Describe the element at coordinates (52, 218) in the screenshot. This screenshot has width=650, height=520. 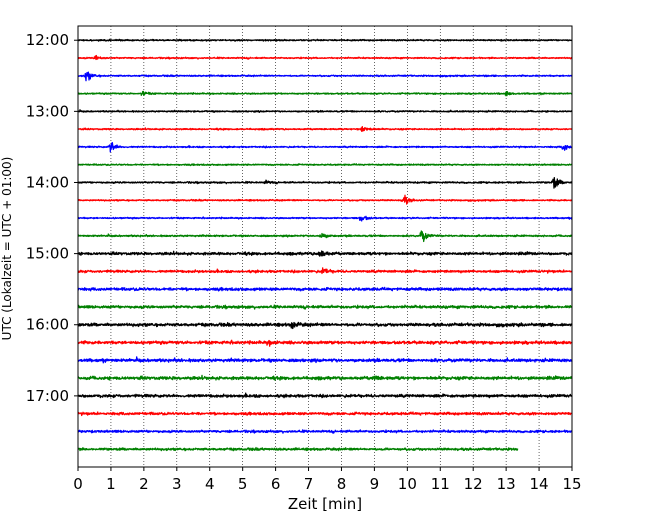
I see `y-axis-ticks: 12:00 13:00 14:00 15:00 16:00 17:00` at that location.